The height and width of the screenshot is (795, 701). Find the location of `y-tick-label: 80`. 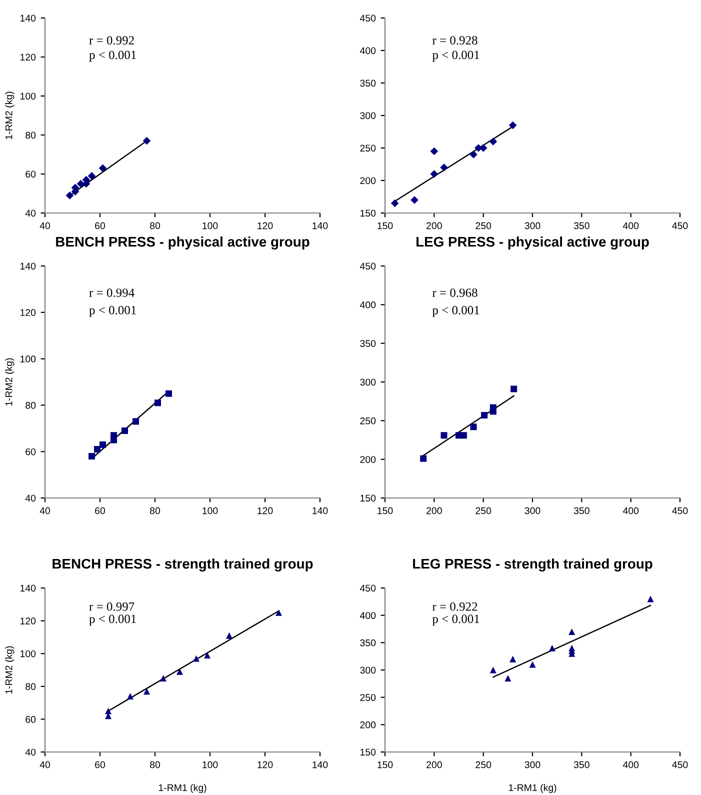

y-tick-label: 80 is located at coordinates (31, 405).